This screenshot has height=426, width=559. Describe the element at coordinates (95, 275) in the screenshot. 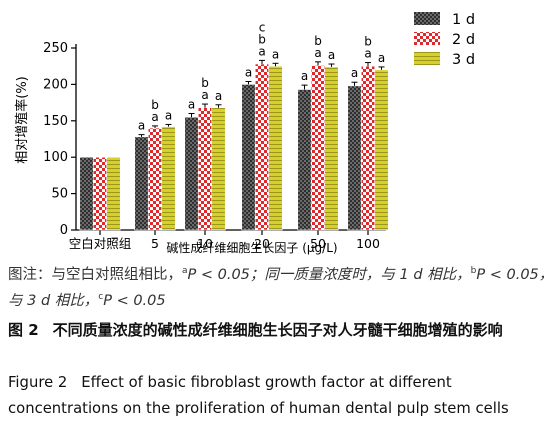

I see `note-prefix: 图注：与空白对照组相比，` at that location.